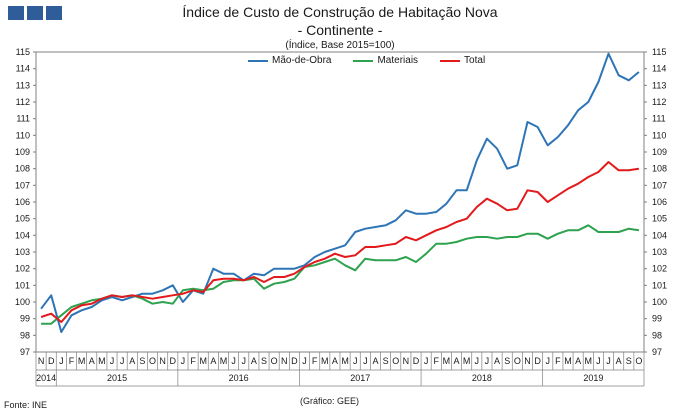  I want to click on y-tick-label-left: 113, so click(23, 85).